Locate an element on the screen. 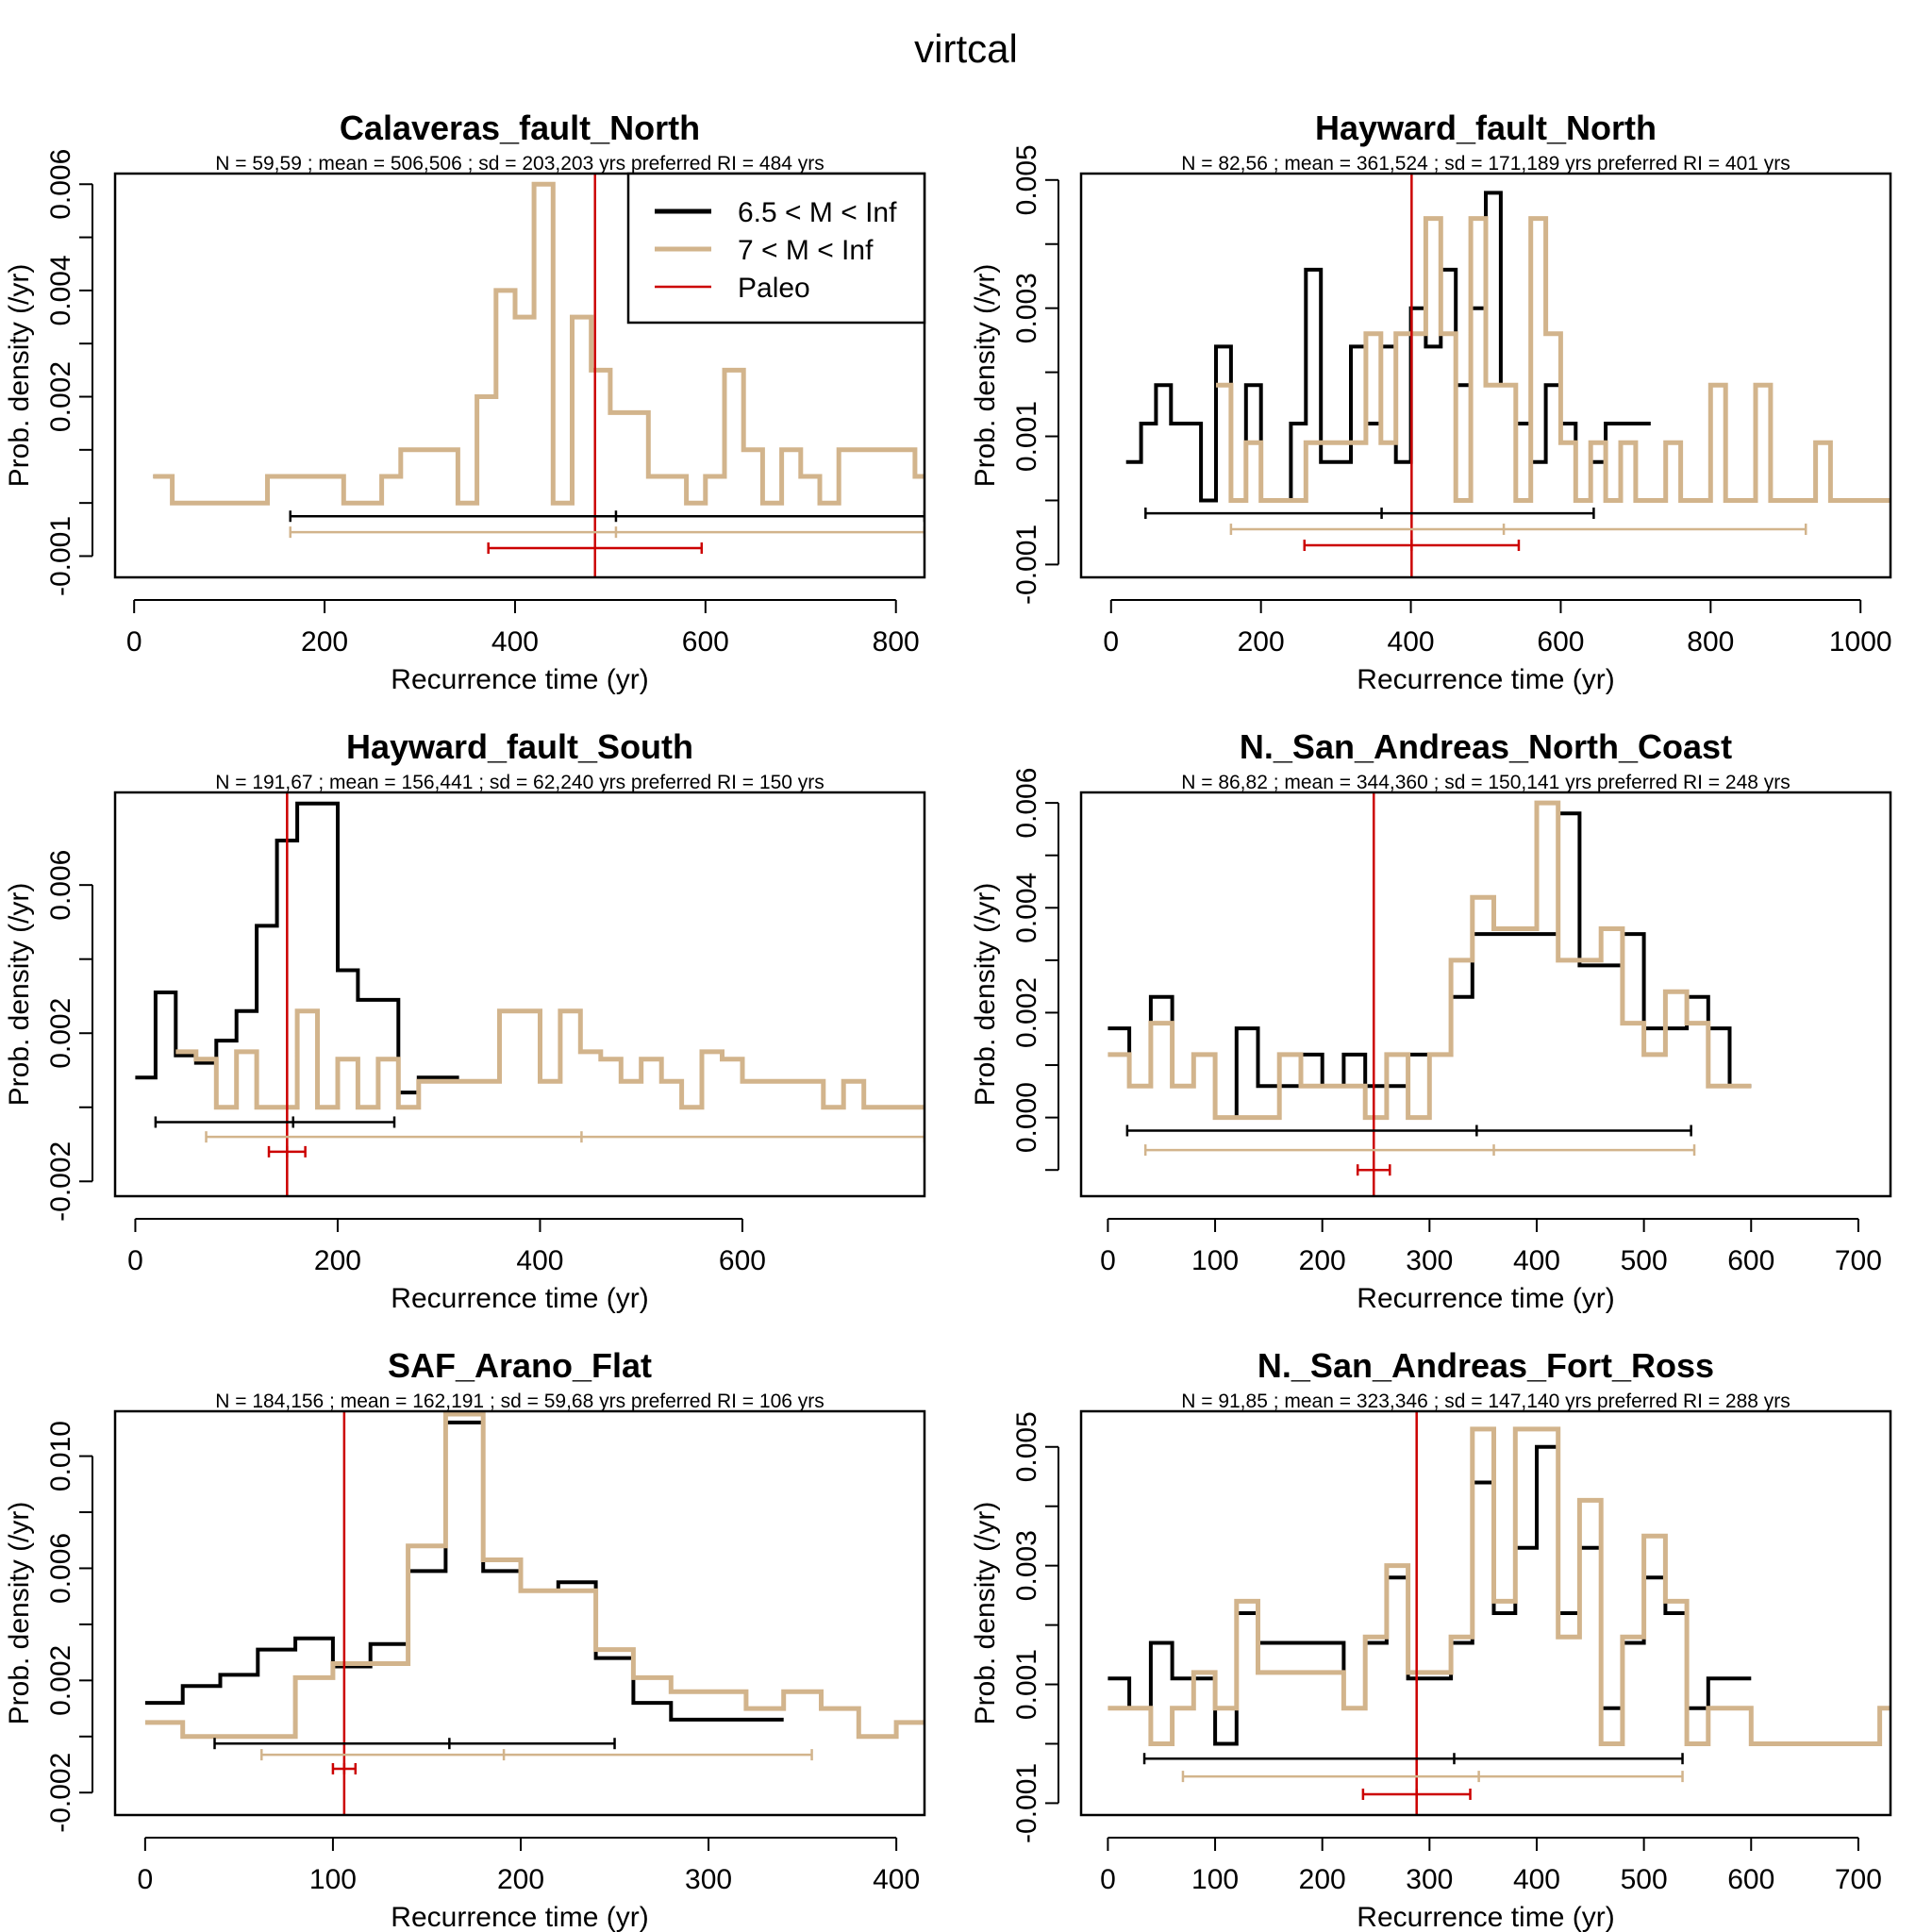 The height and width of the screenshot is (1932, 1932). y-axis: 0.000 0.002 0.004 0.006 Prob. density (/yr) is located at coordinates (1015, 970).